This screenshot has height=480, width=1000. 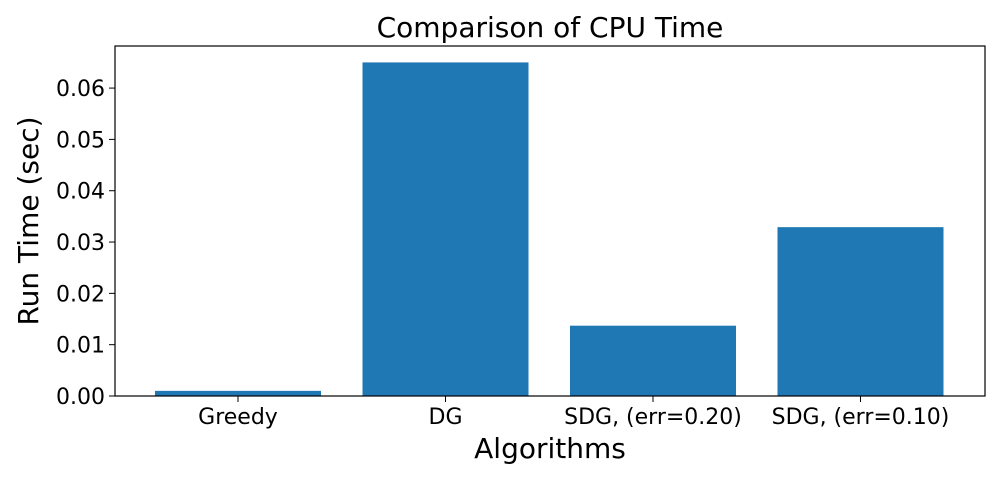 I want to click on y-tick-label-1: 0.01, so click(x=80, y=346).